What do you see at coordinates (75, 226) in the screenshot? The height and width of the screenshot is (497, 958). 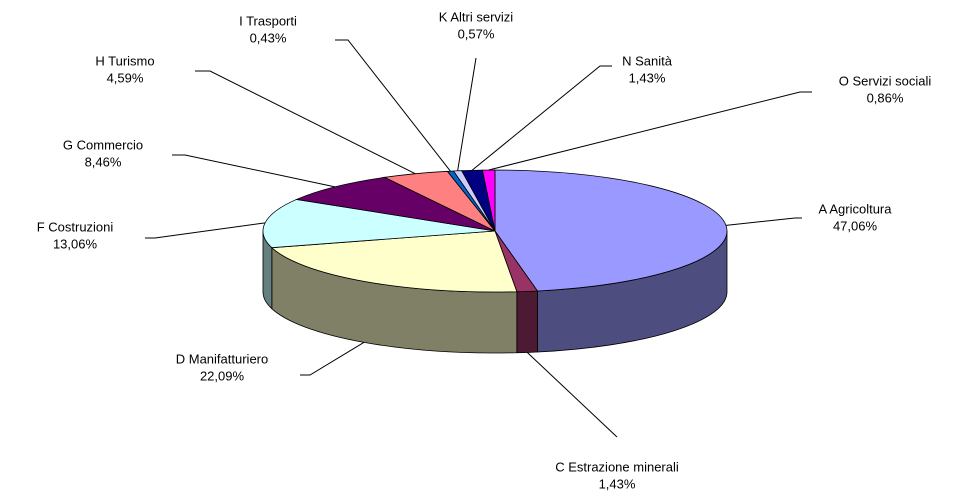 I see `slice-label: F Costruzioni` at bounding box center [75, 226].